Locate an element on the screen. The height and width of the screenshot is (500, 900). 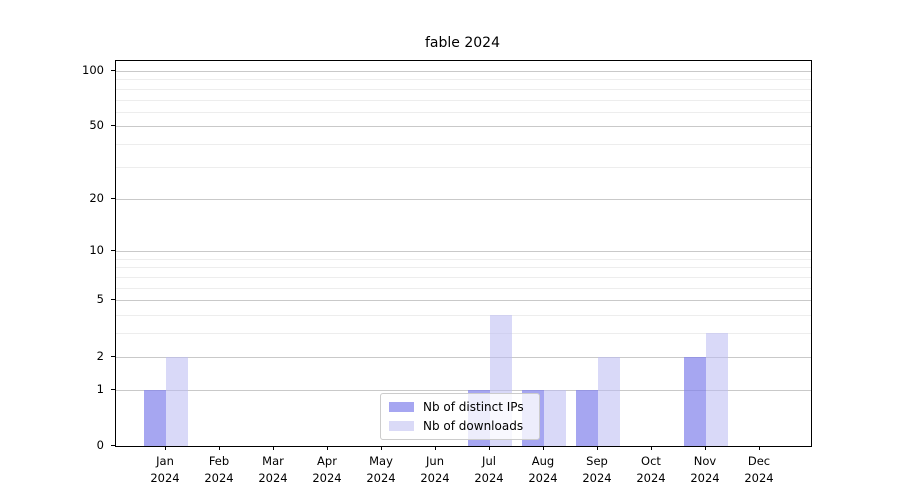
x-tick-month: Mar is located at coordinates (273, 461).